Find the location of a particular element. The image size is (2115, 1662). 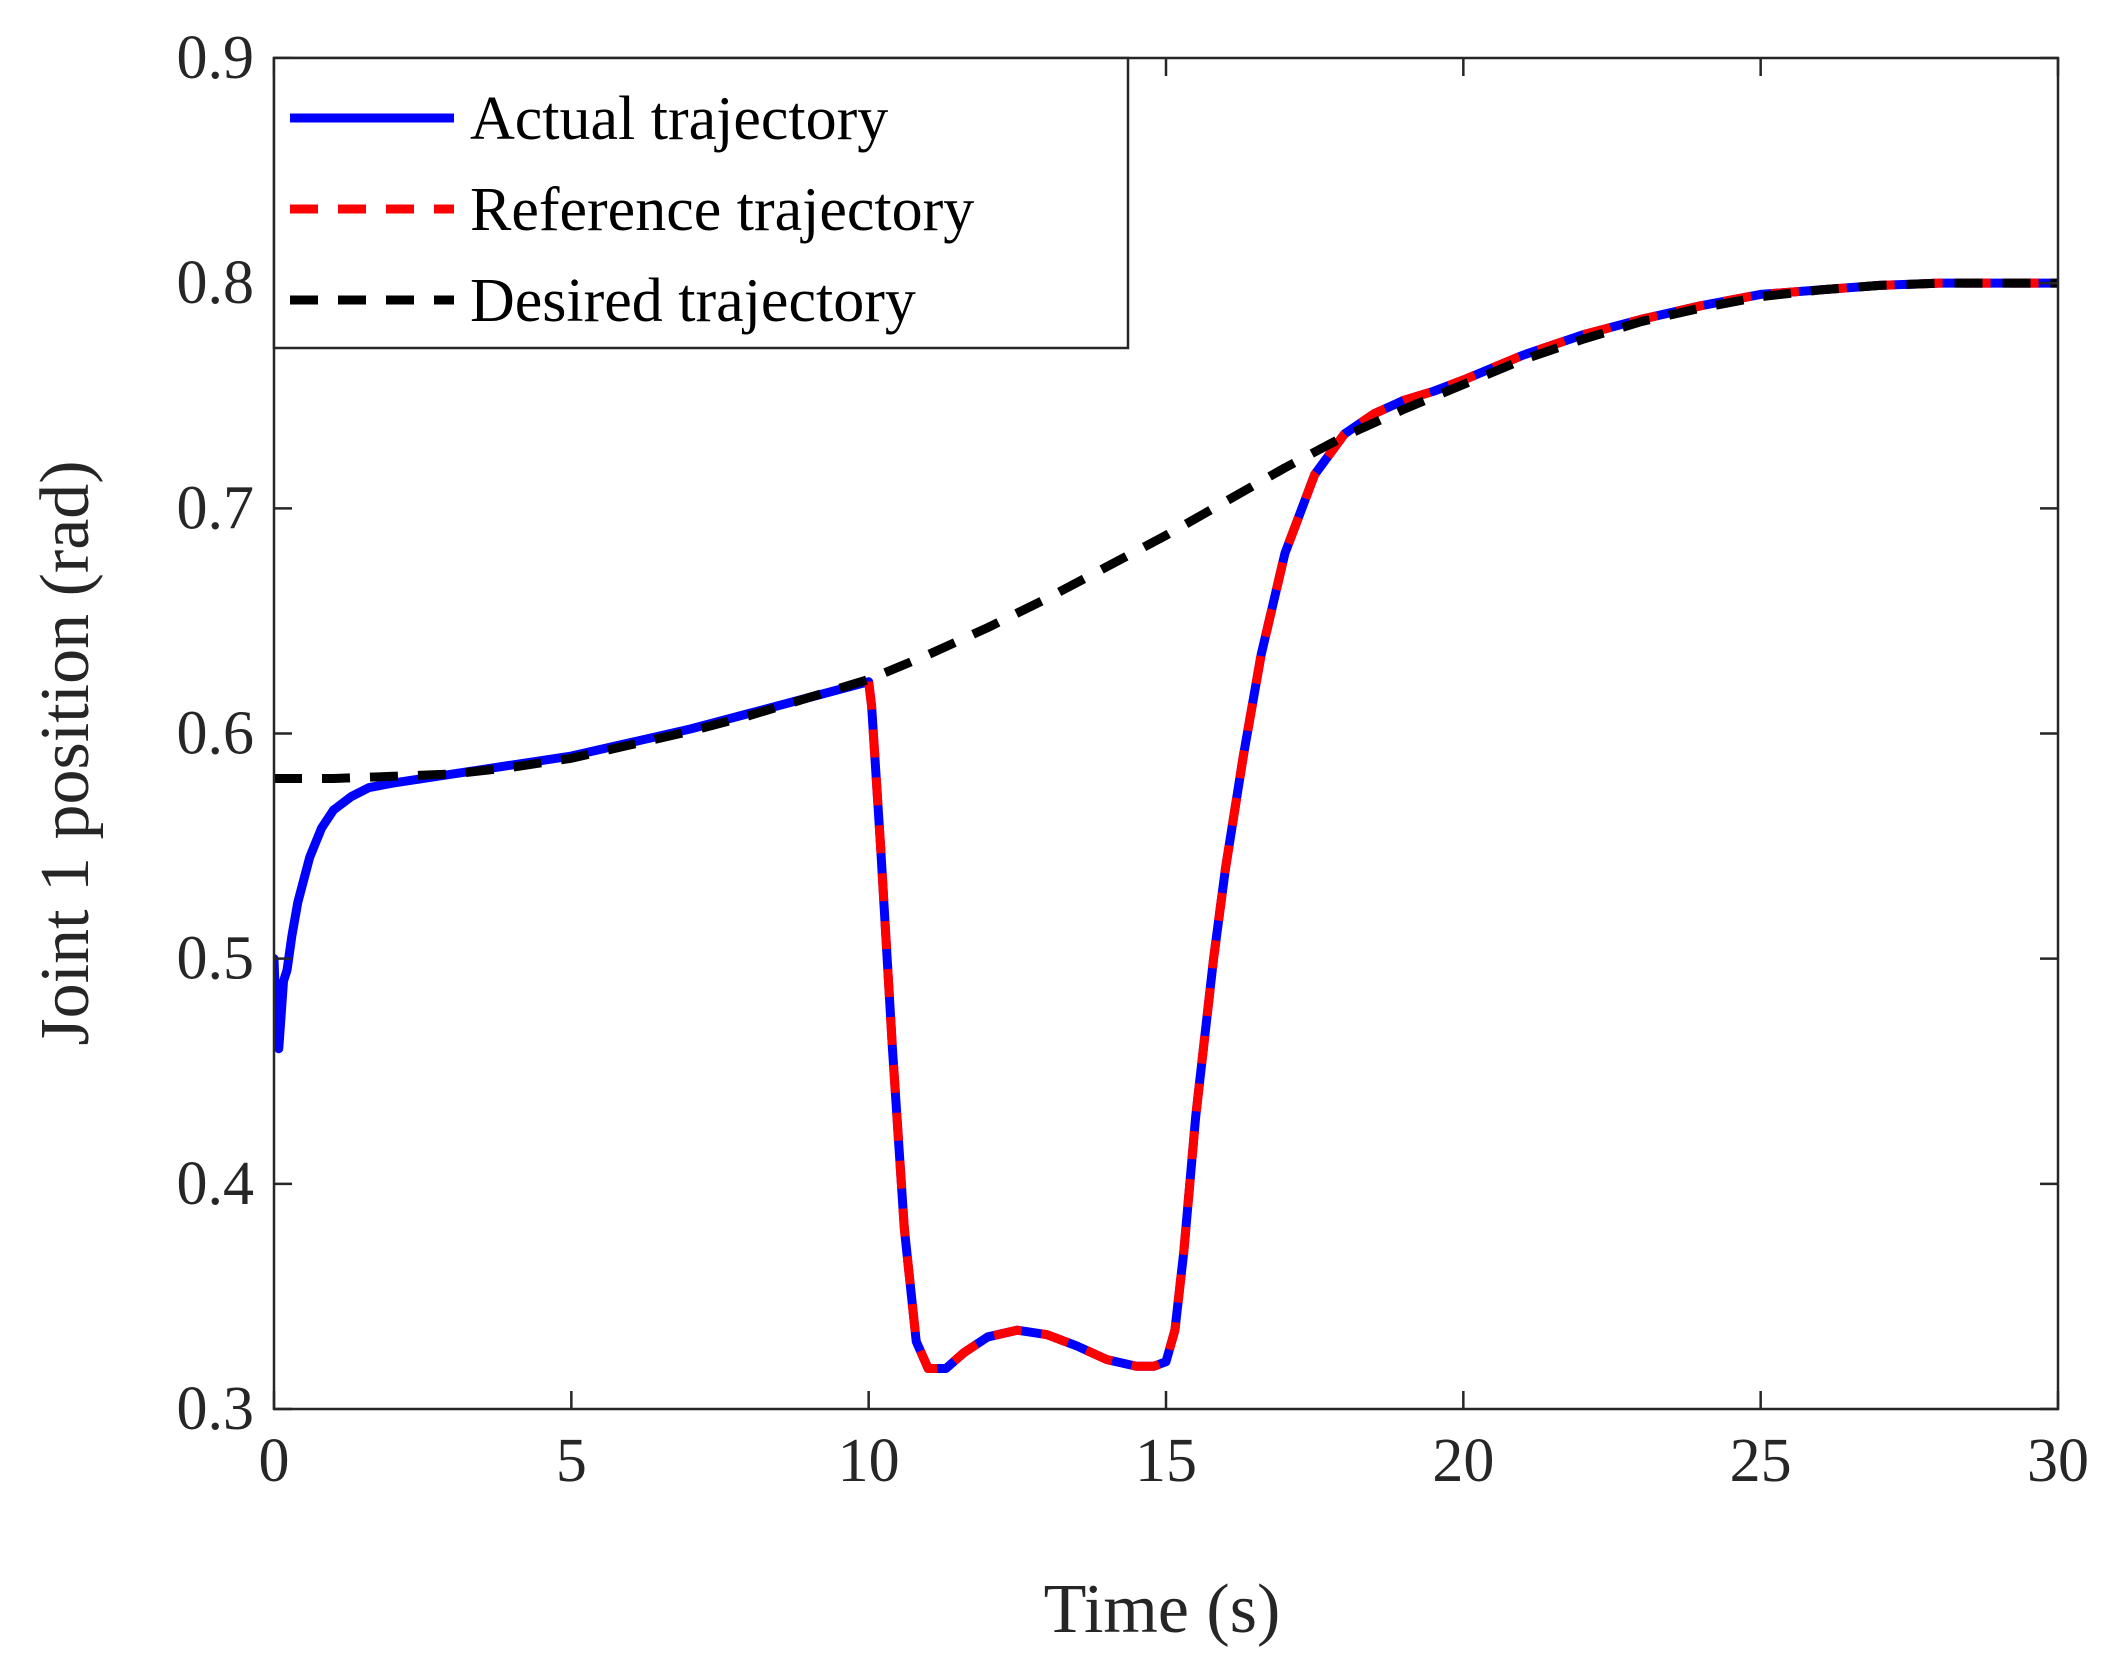

y-tick-label: 0.3 is located at coordinates (216, 1409).